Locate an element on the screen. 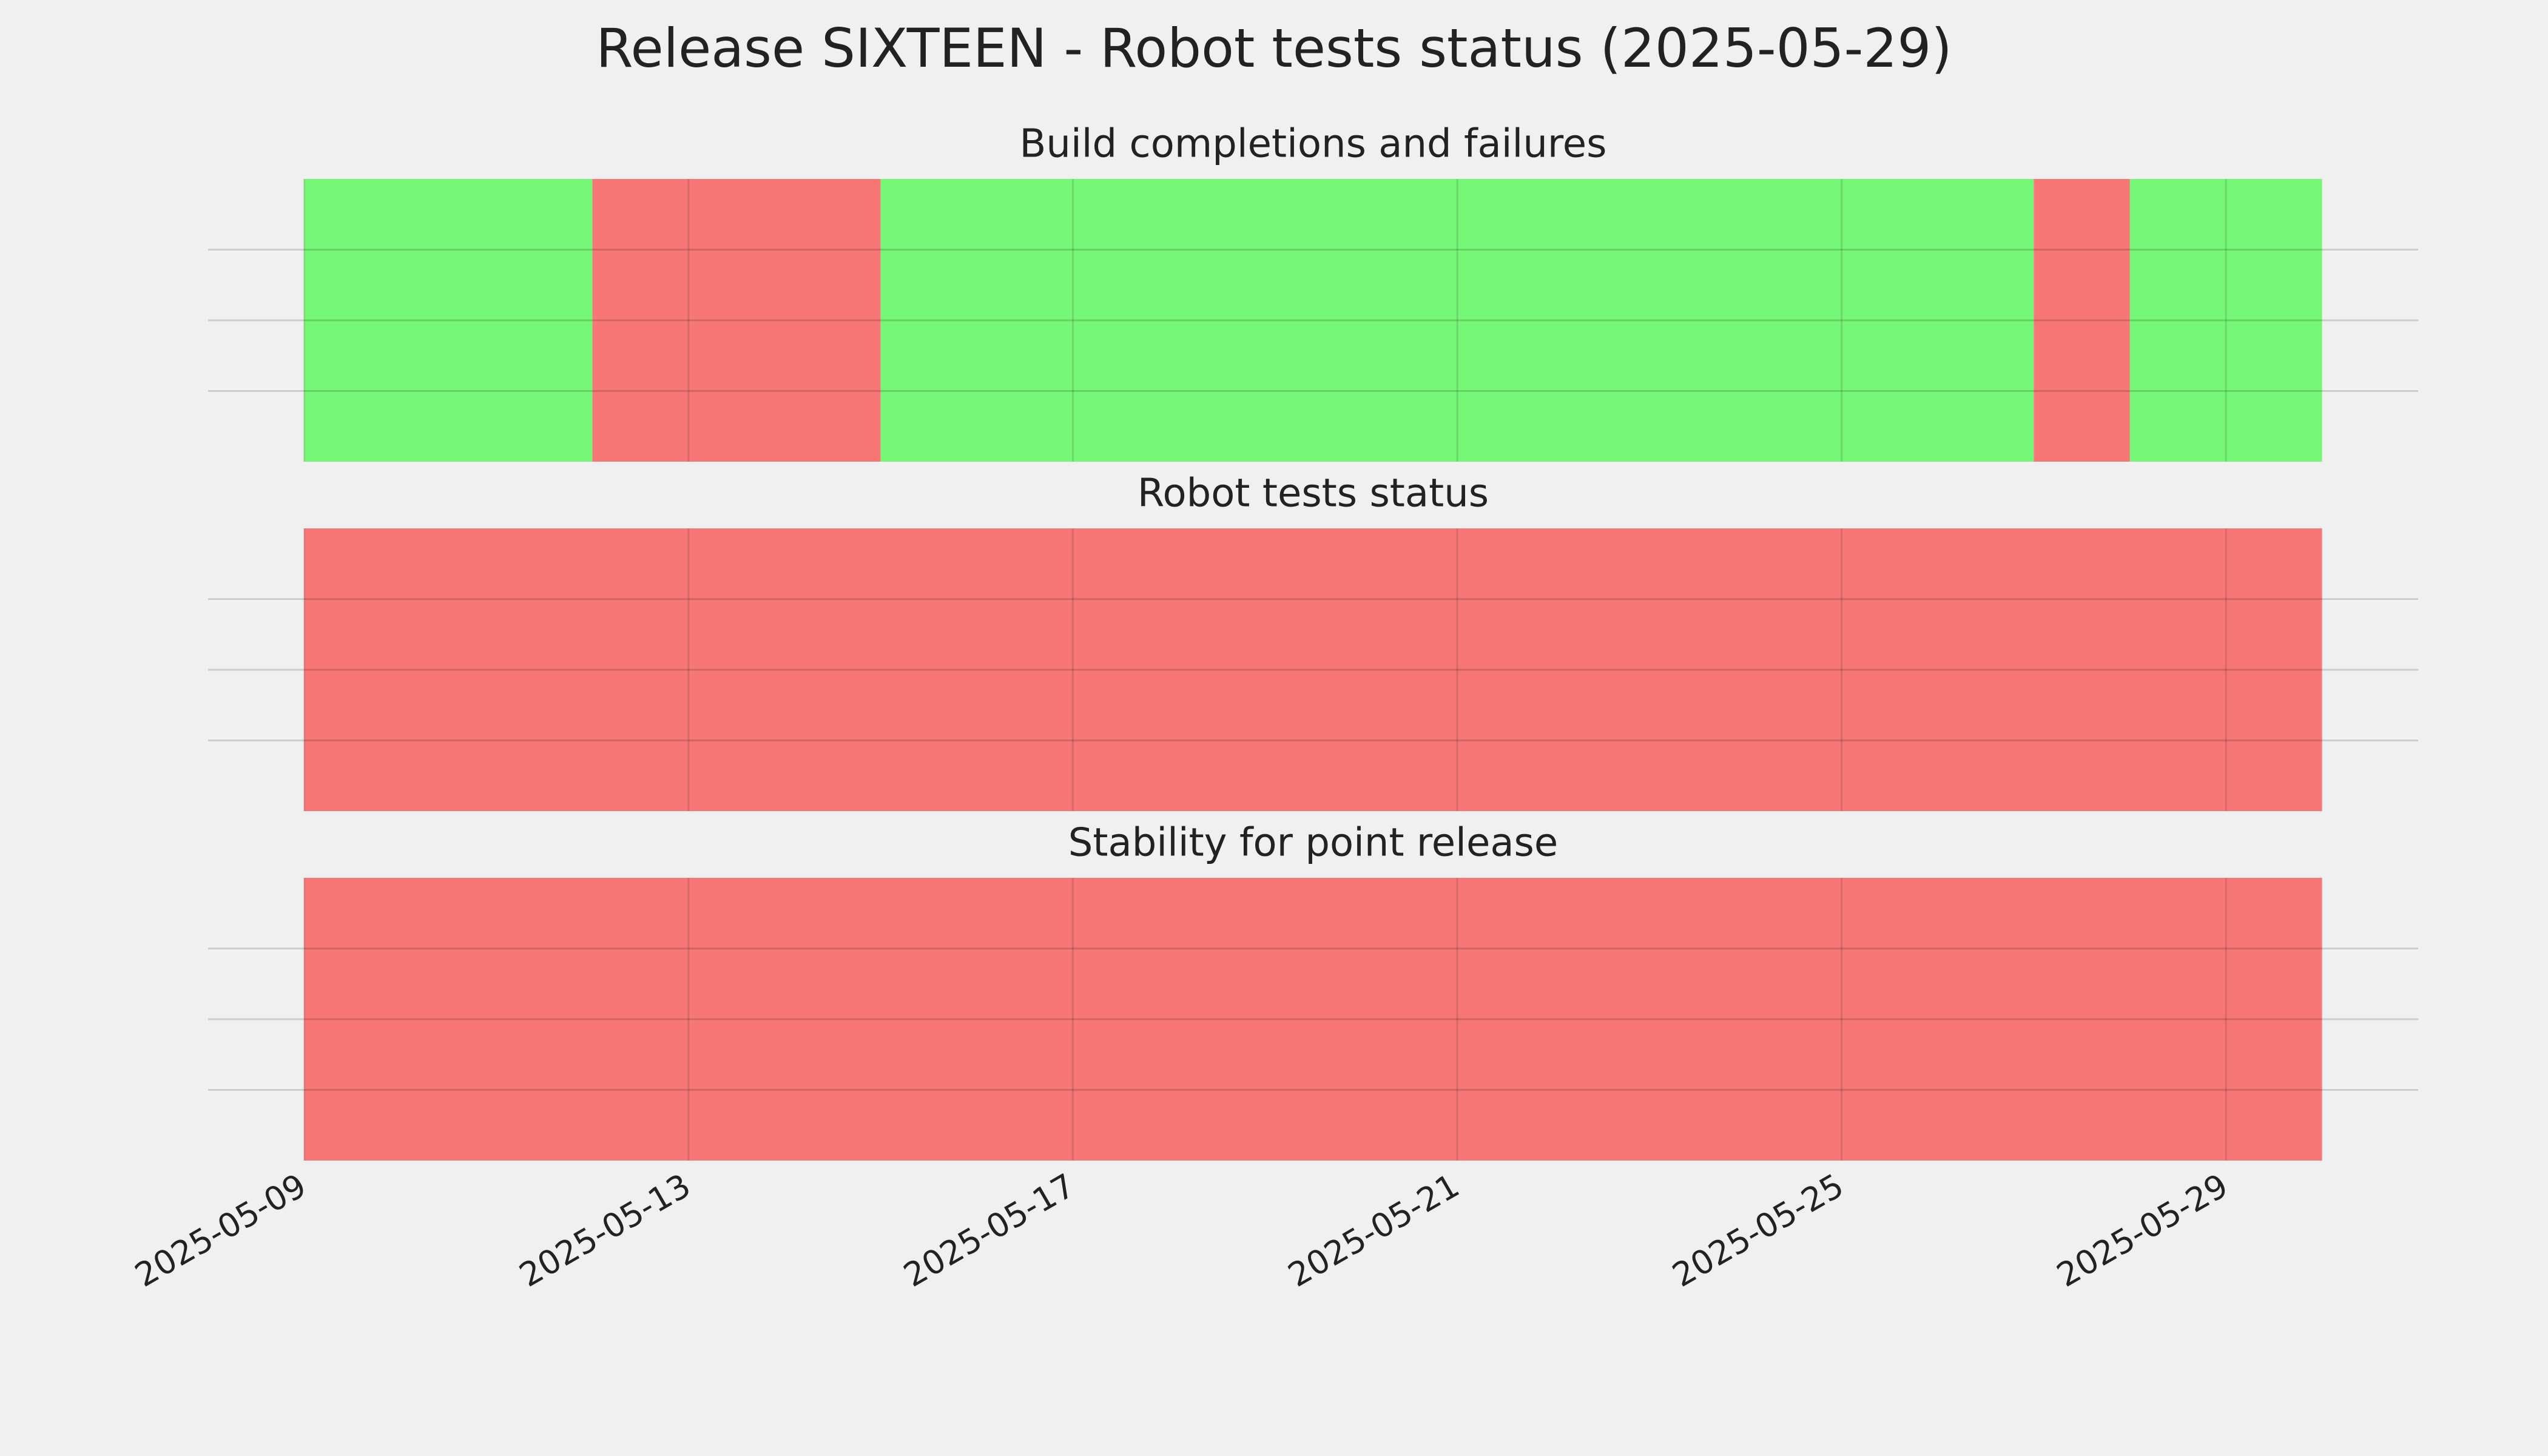 This screenshot has height=1456, width=2548. panel-title: Build completions and failures is located at coordinates (1313, 144).